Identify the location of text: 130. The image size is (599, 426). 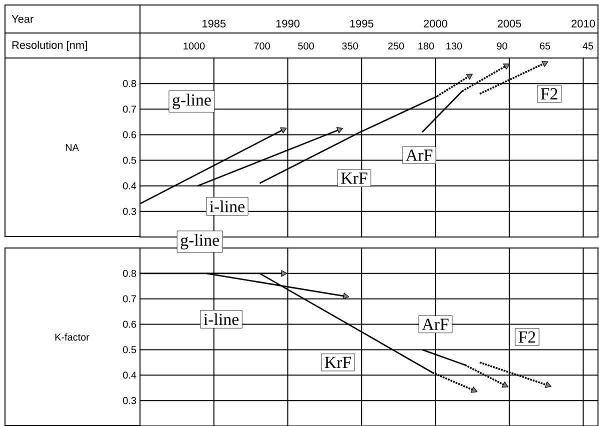
(454, 46).